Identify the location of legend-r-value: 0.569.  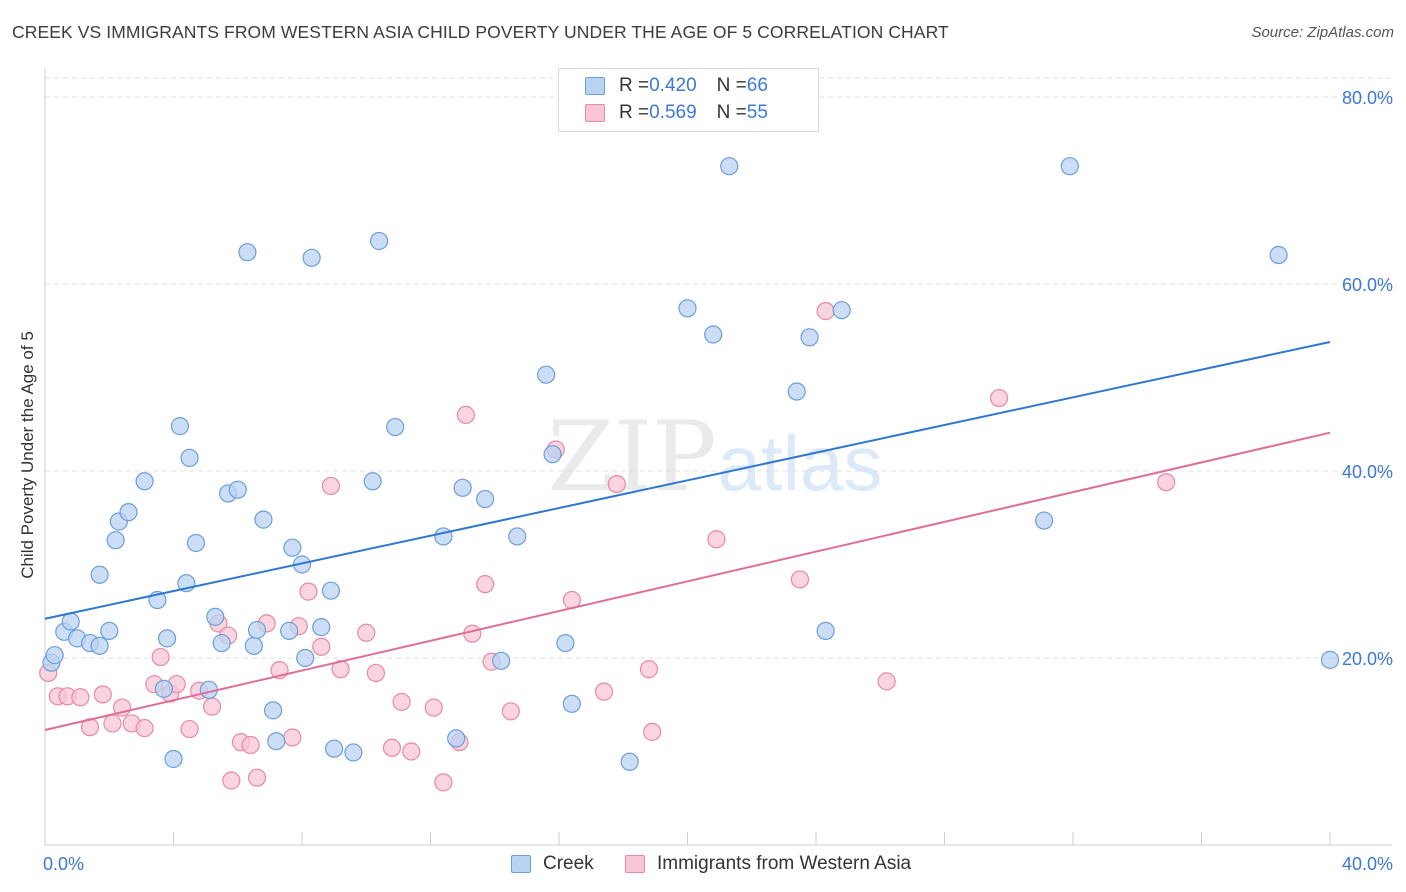
(673, 112).